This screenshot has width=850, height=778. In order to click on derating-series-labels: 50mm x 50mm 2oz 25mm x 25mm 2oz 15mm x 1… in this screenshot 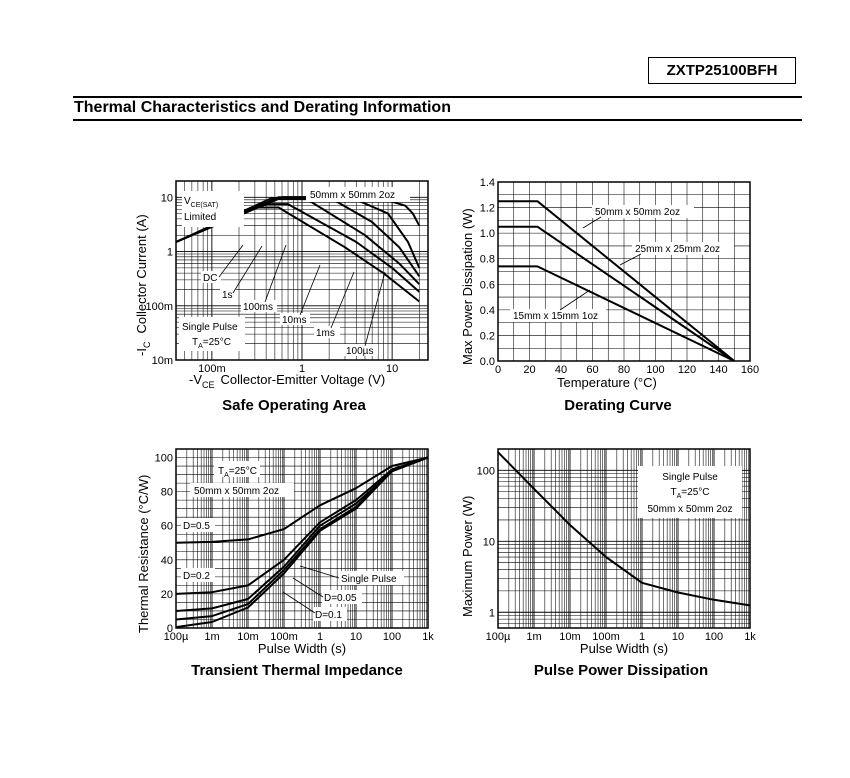, I will do `click(622, 263)`.